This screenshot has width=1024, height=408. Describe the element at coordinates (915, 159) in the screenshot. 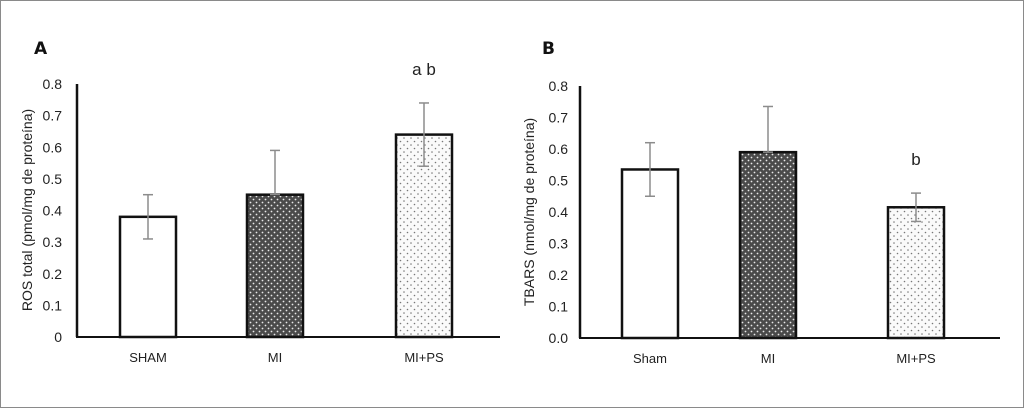

I see `annotation-b: b` at that location.